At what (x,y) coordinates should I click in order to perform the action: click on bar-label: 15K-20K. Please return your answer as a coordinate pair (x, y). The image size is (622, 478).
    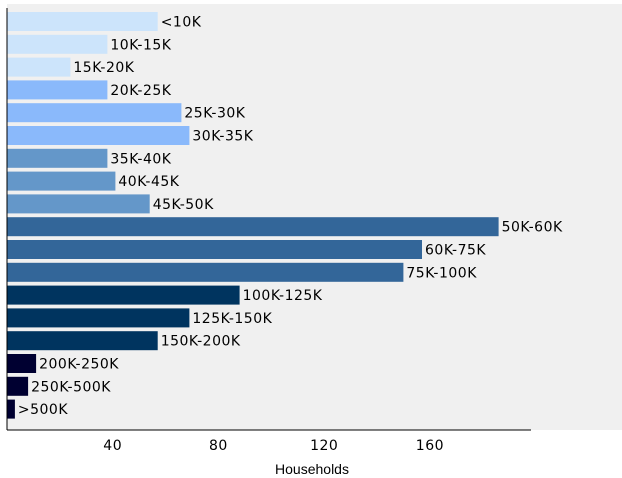
    Looking at the image, I should click on (103, 68).